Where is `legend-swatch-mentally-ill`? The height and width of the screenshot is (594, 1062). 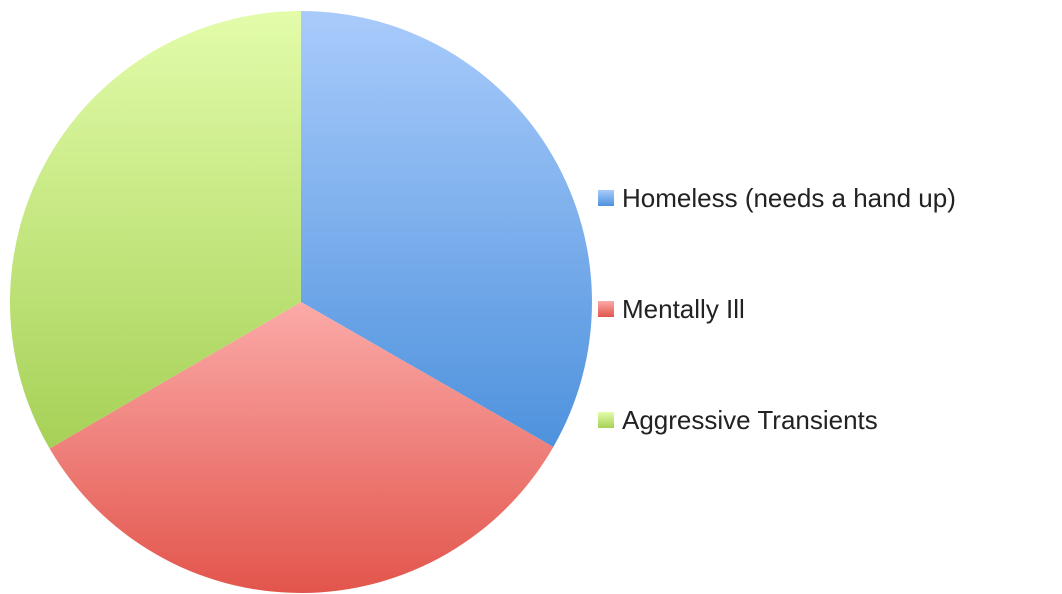 legend-swatch-mentally-ill is located at coordinates (606, 309).